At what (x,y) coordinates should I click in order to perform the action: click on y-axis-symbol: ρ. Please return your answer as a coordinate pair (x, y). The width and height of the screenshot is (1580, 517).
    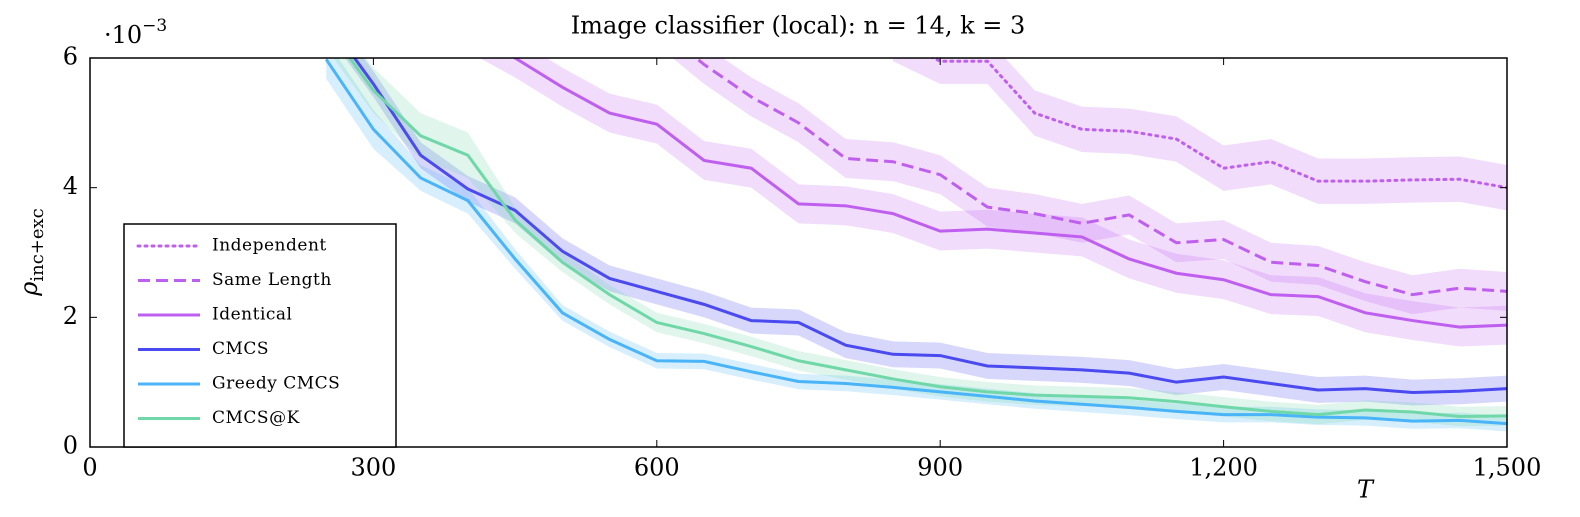
    Looking at the image, I should click on (29, 289).